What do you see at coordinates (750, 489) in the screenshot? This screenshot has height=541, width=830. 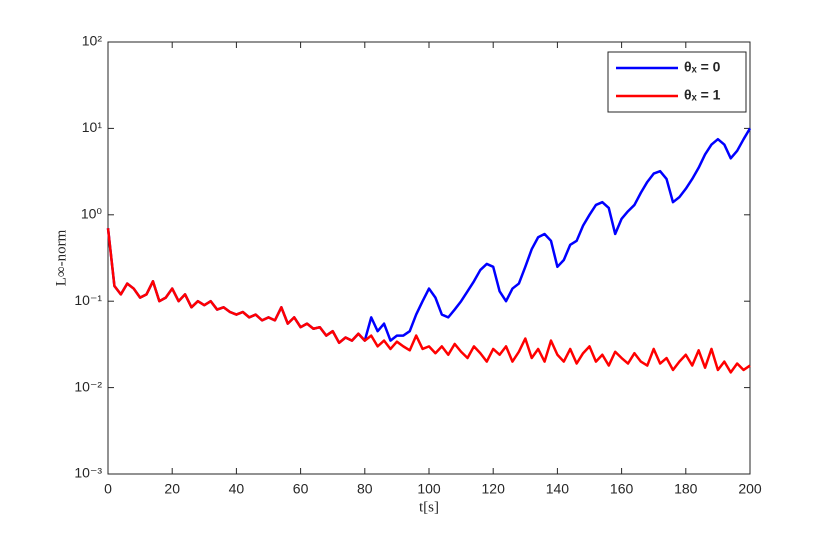 I see `x-tick-label: 200` at bounding box center [750, 489].